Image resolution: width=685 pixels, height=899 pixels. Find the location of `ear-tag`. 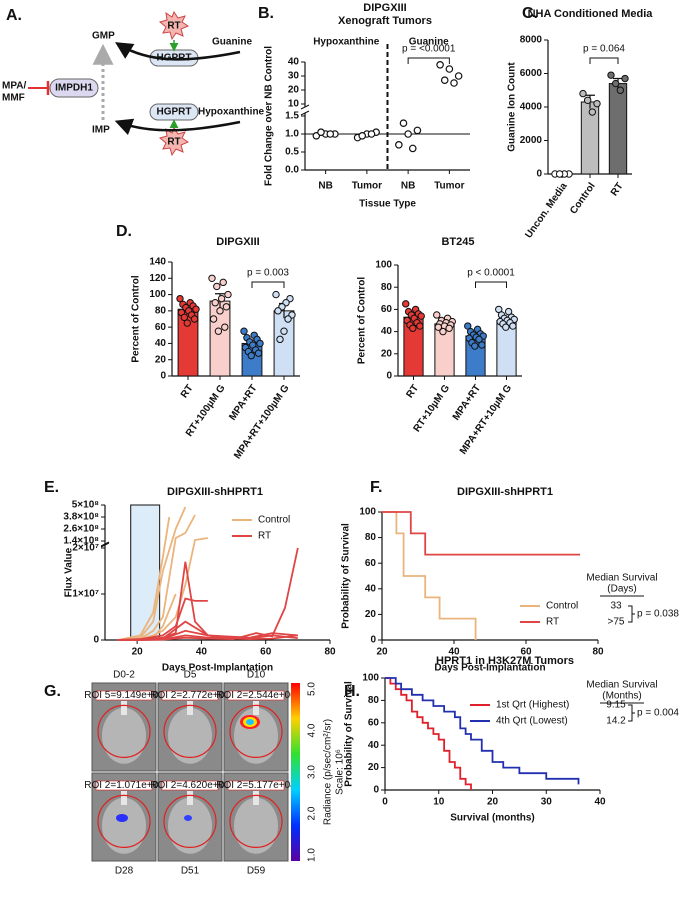

ear-tag is located at coordinates (256, 798).